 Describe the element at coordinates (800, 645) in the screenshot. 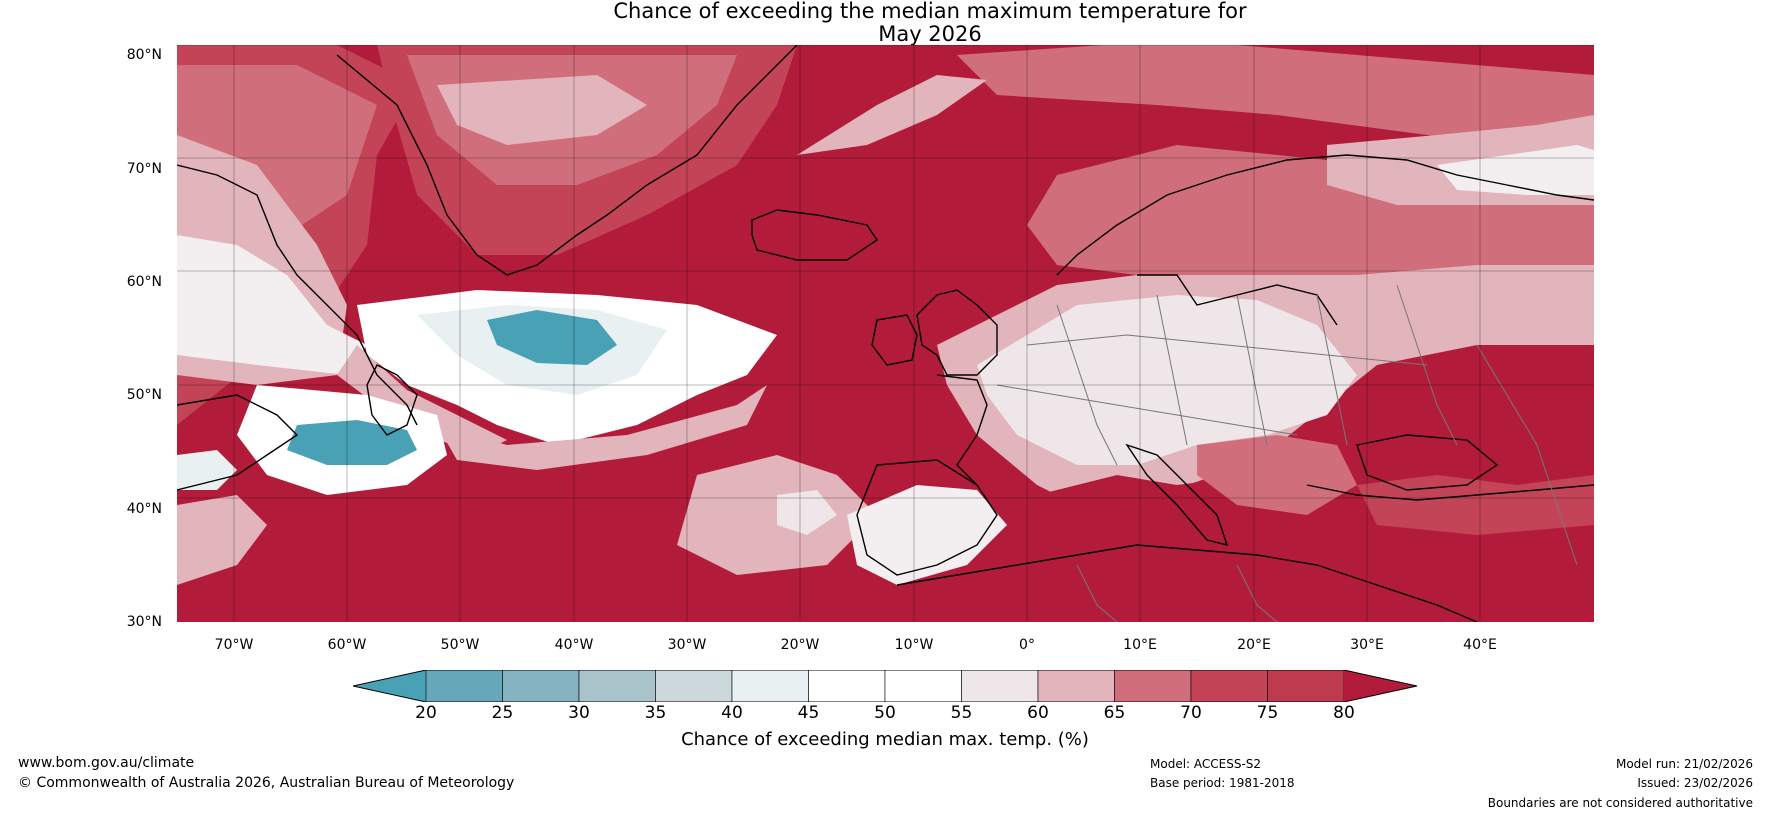

I see `lon-label-20w: 20°W` at that location.